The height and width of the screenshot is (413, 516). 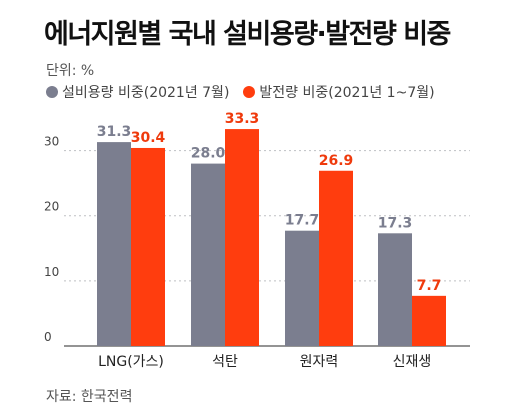 What do you see at coordinates (114, 132) in the screenshot?
I see `data-label: 31.3` at bounding box center [114, 132].